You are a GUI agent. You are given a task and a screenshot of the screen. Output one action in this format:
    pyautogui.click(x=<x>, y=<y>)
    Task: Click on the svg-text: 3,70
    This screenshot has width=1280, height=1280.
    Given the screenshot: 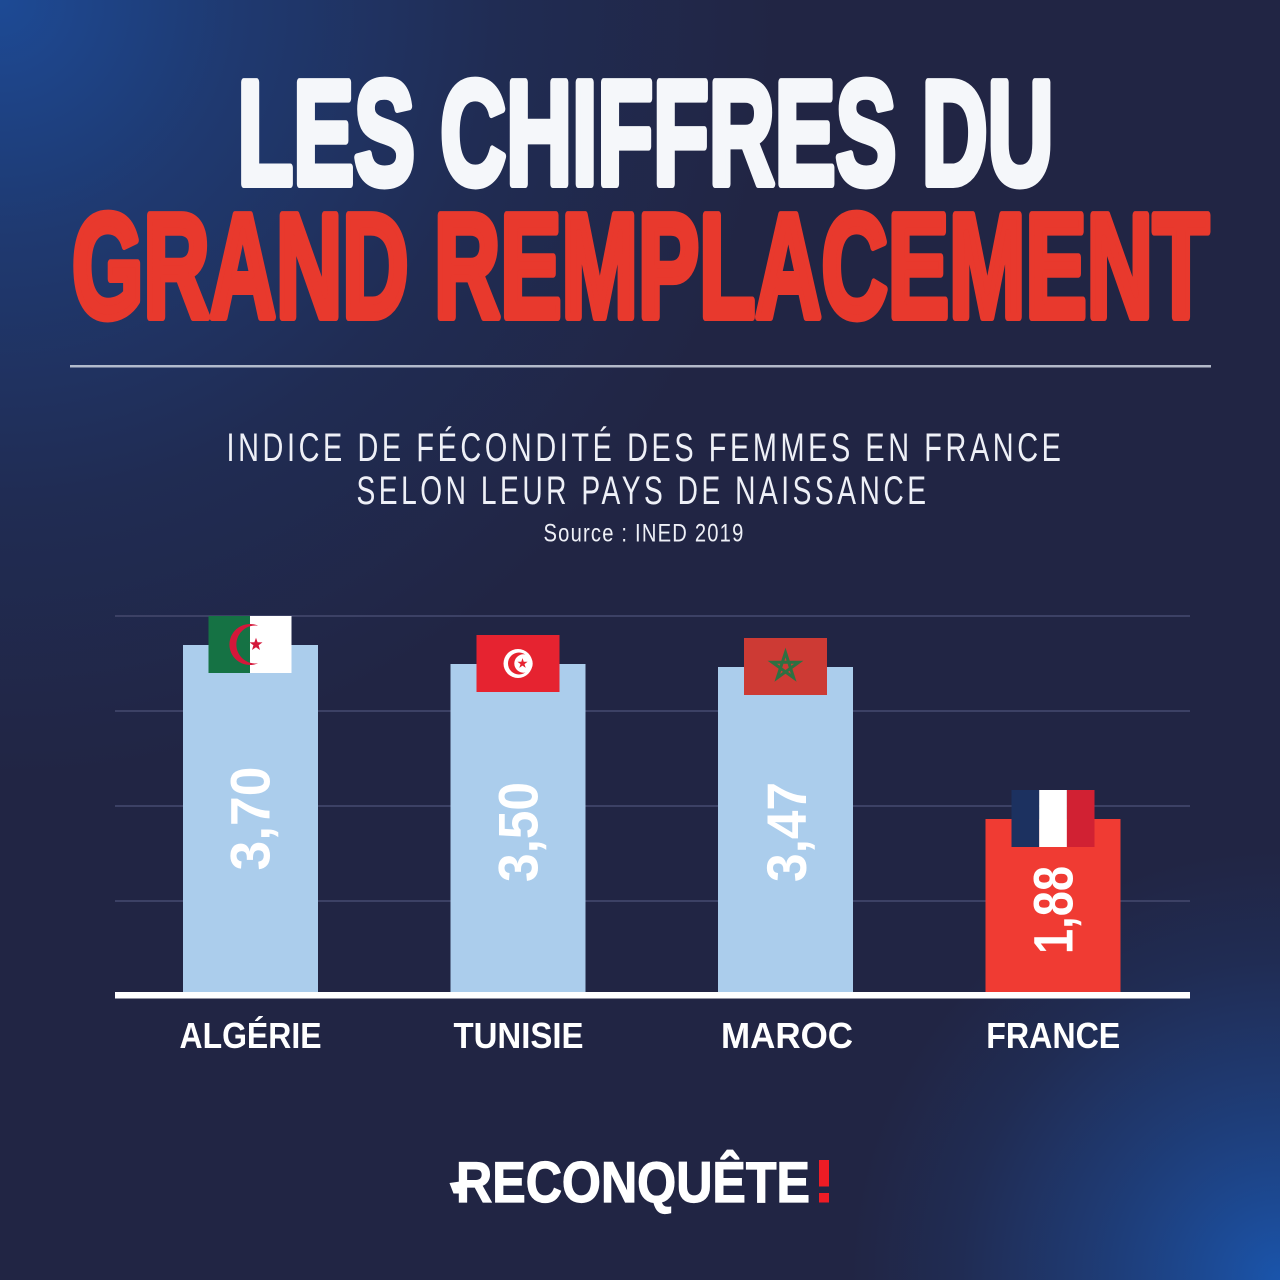 What is the action you would take?
    pyautogui.click(x=250, y=819)
    